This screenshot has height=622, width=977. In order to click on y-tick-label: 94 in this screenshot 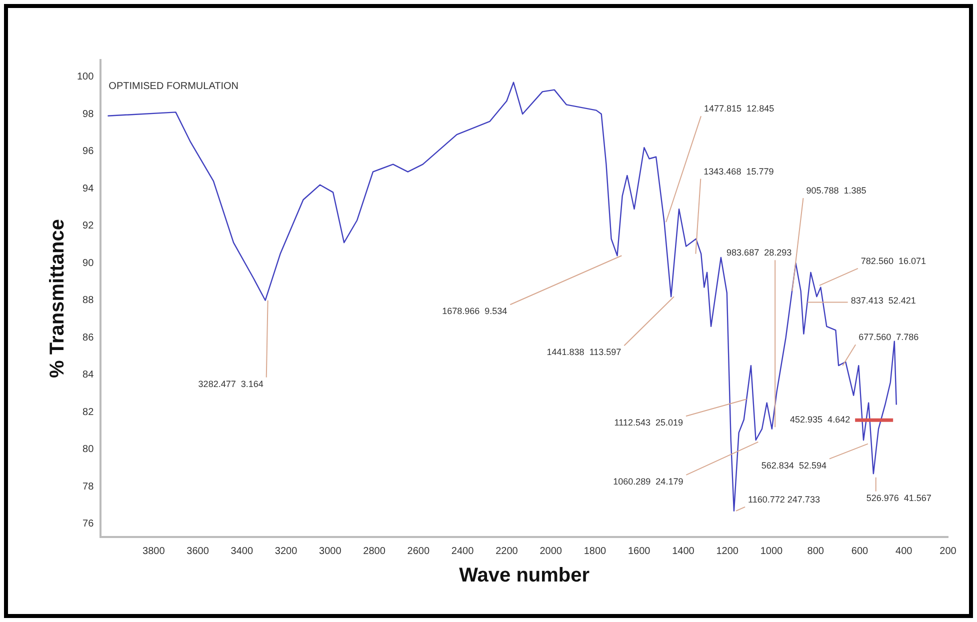, I will do `click(88, 188)`.